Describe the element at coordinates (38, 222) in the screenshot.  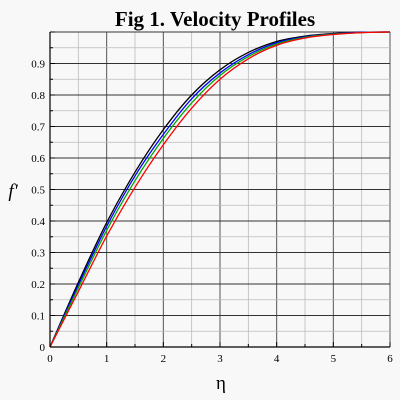
I see `y-tick-label: 0.4` at that location.